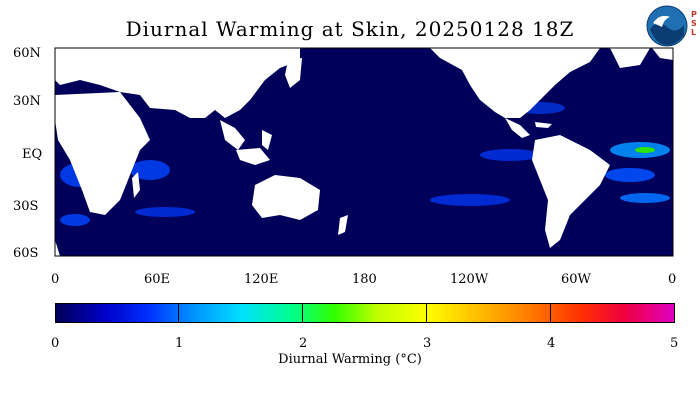 This screenshot has width=700, height=400. Describe the element at coordinates (179, 343) in the screenshot. I see `colorbar-tick-label: 1` at that location.